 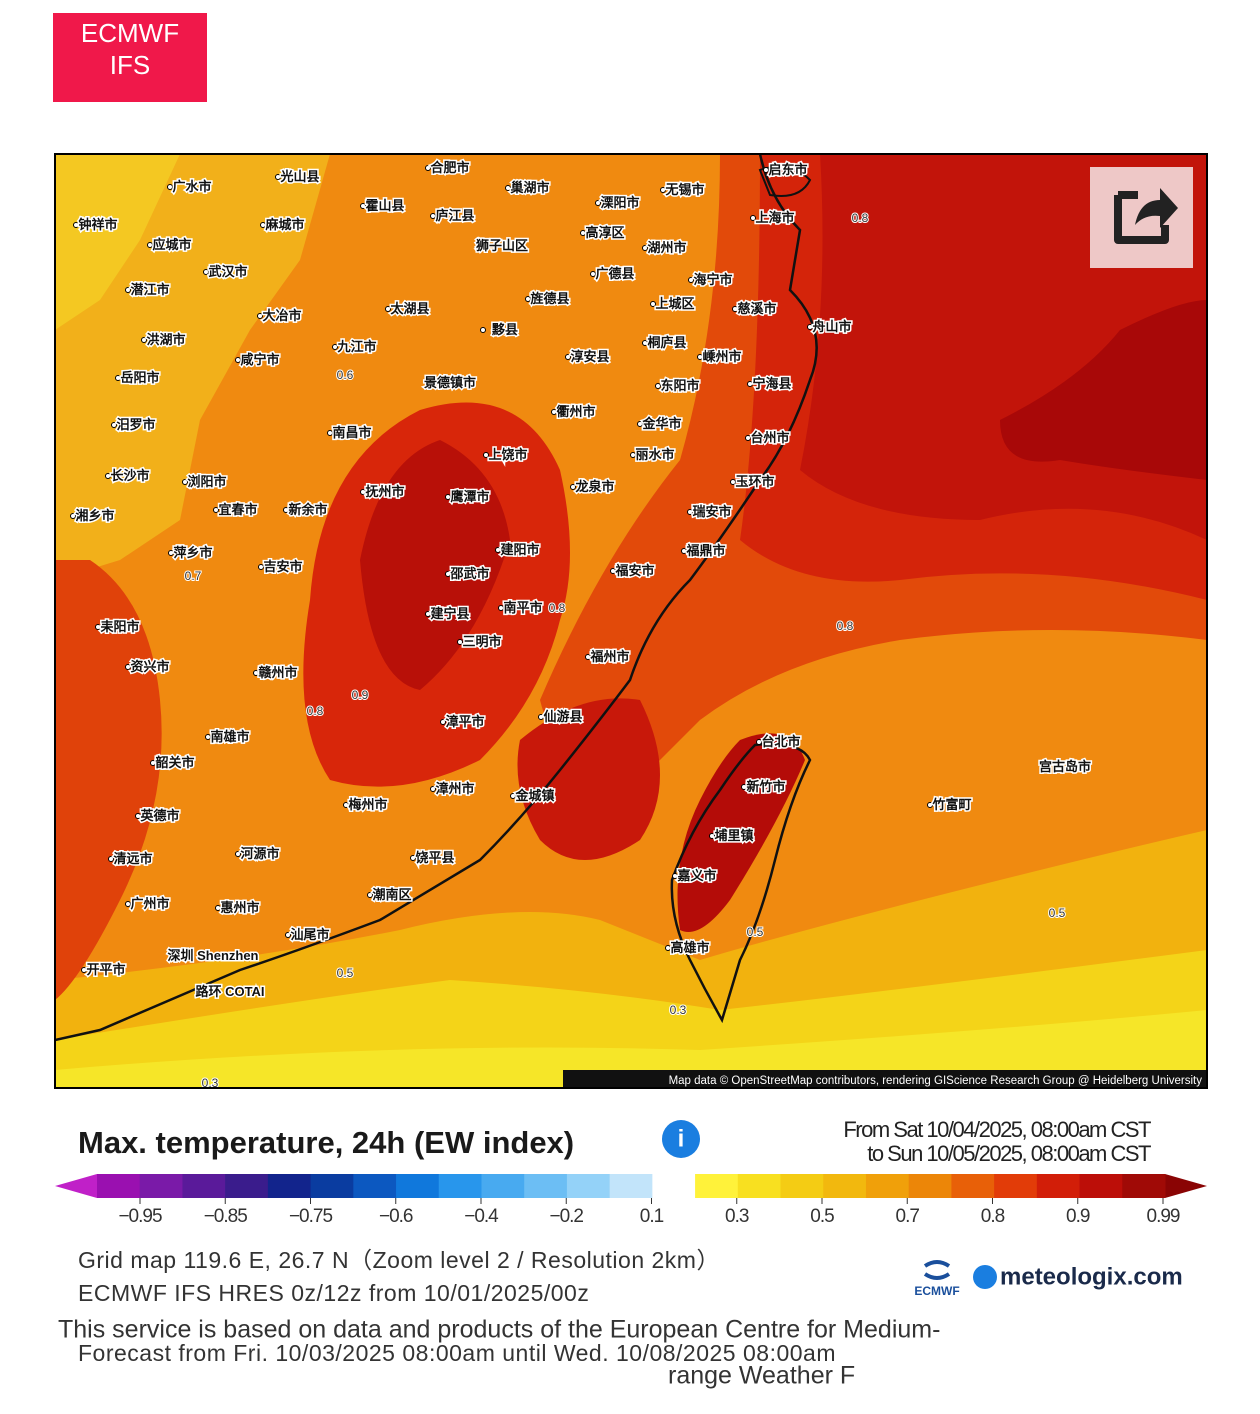 I want to click on colorbar-label: 0.3, so click(x=737, y=1216).